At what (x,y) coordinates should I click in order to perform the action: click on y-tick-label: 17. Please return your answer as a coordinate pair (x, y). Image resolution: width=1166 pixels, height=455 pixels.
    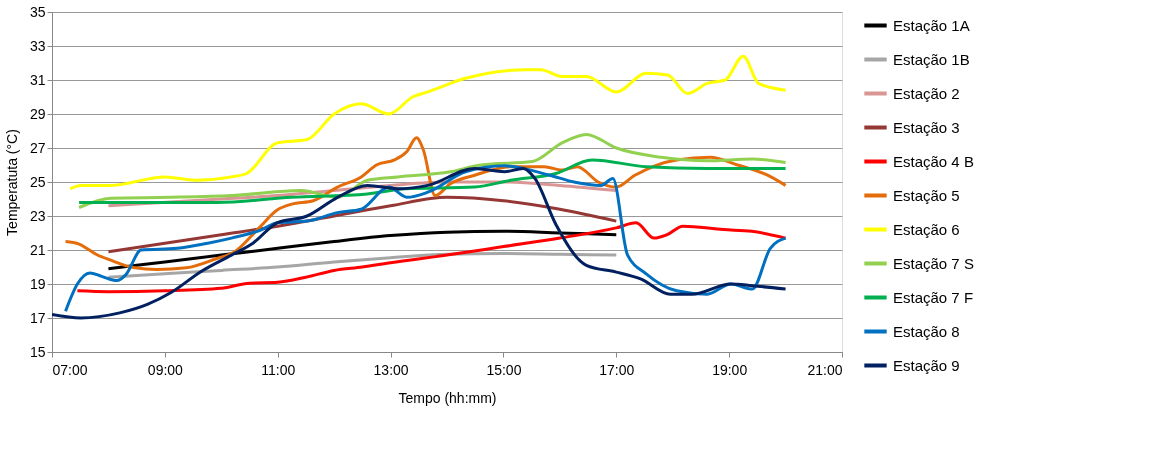
    Looking at the image, I should click on (37, 317).